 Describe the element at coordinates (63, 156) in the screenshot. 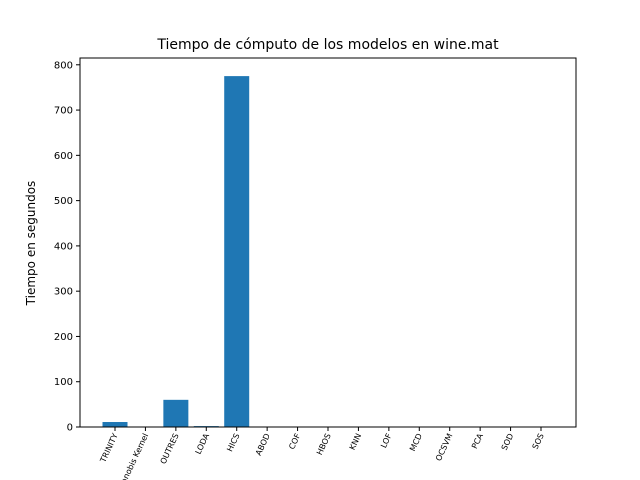

I see `y-tick-label: 600` at that location.